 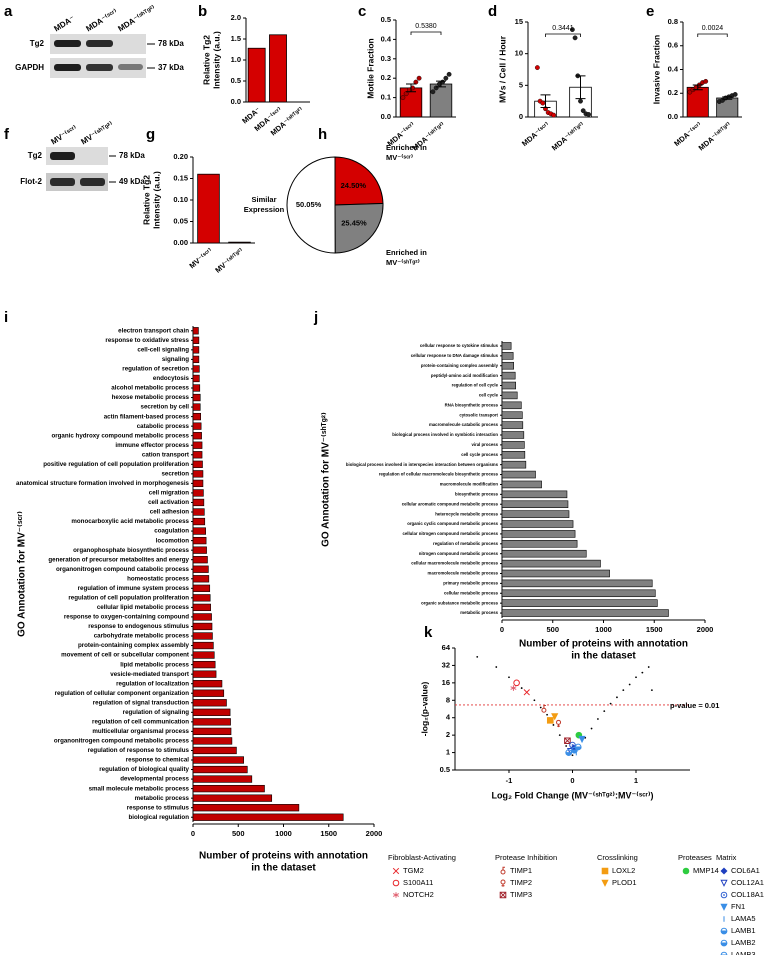 I want to click on legend-title: Matrix, so click(x=726, y=857).